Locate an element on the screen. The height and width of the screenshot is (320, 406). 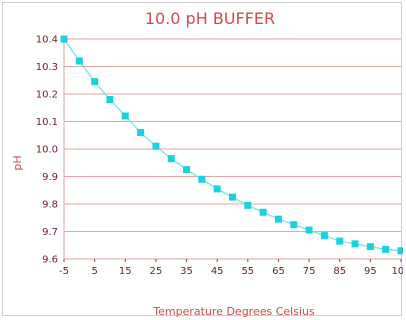
y-tick-labels: 9.6 9.7 9.8 9.9 10.0 10.1 10.2 10.3 10.4 is located at coordinates (47, 150).